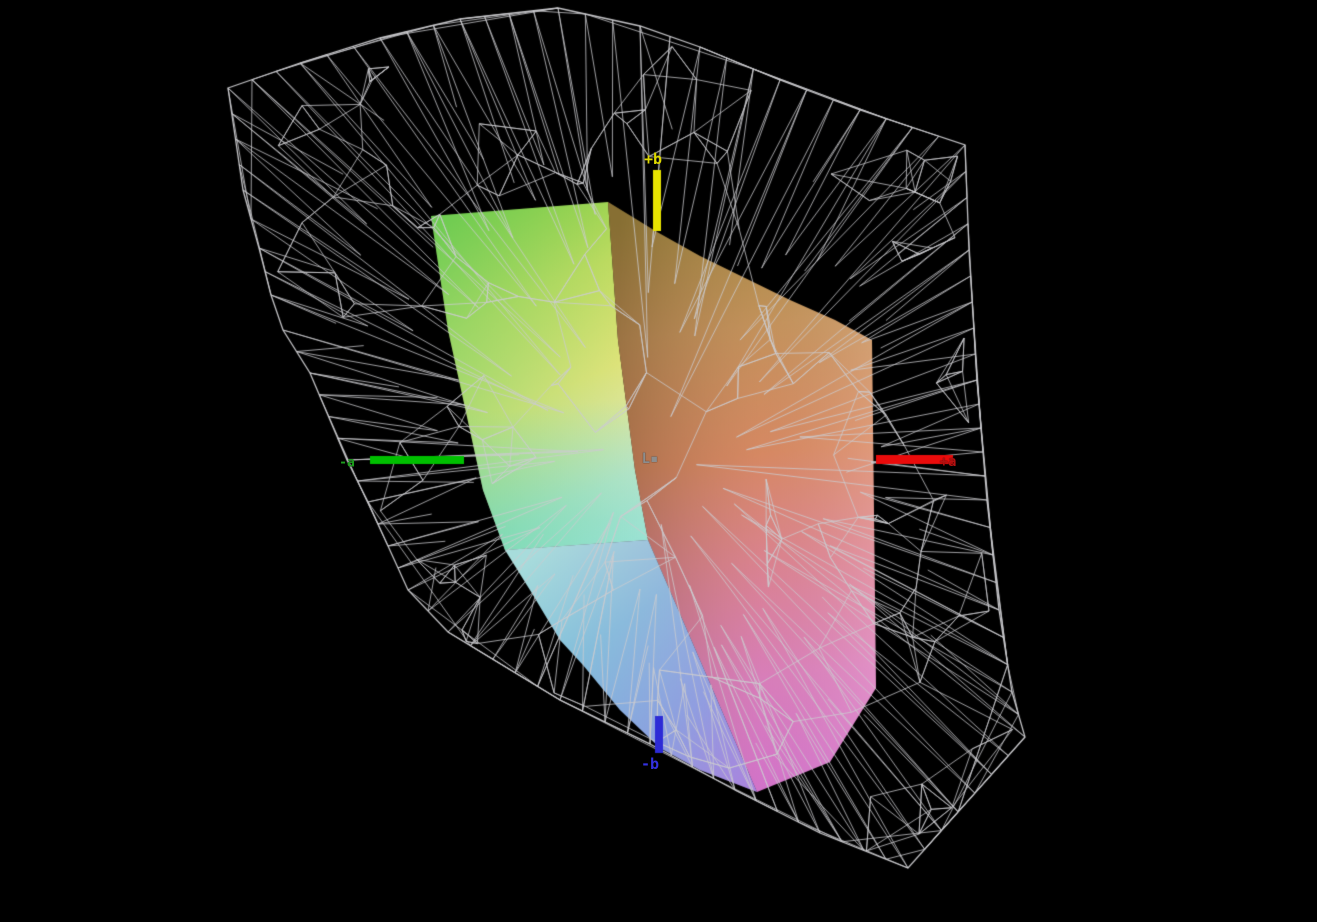  I want to click on axis-label-a-minus: -a, so click(347, 463).